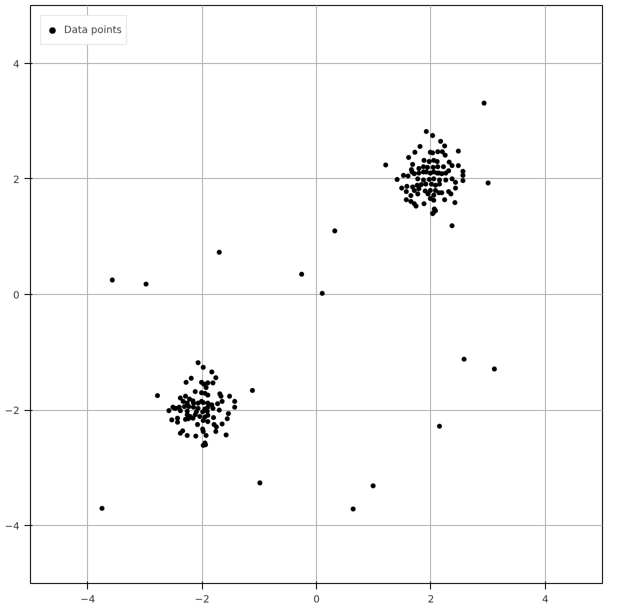 Image resolution: width=619 pixels, height=613 pixels. What do you see at coordinates (93, 30) in the screenshot?
I see `legend-label: Data points` at bounding box center [93, 30].